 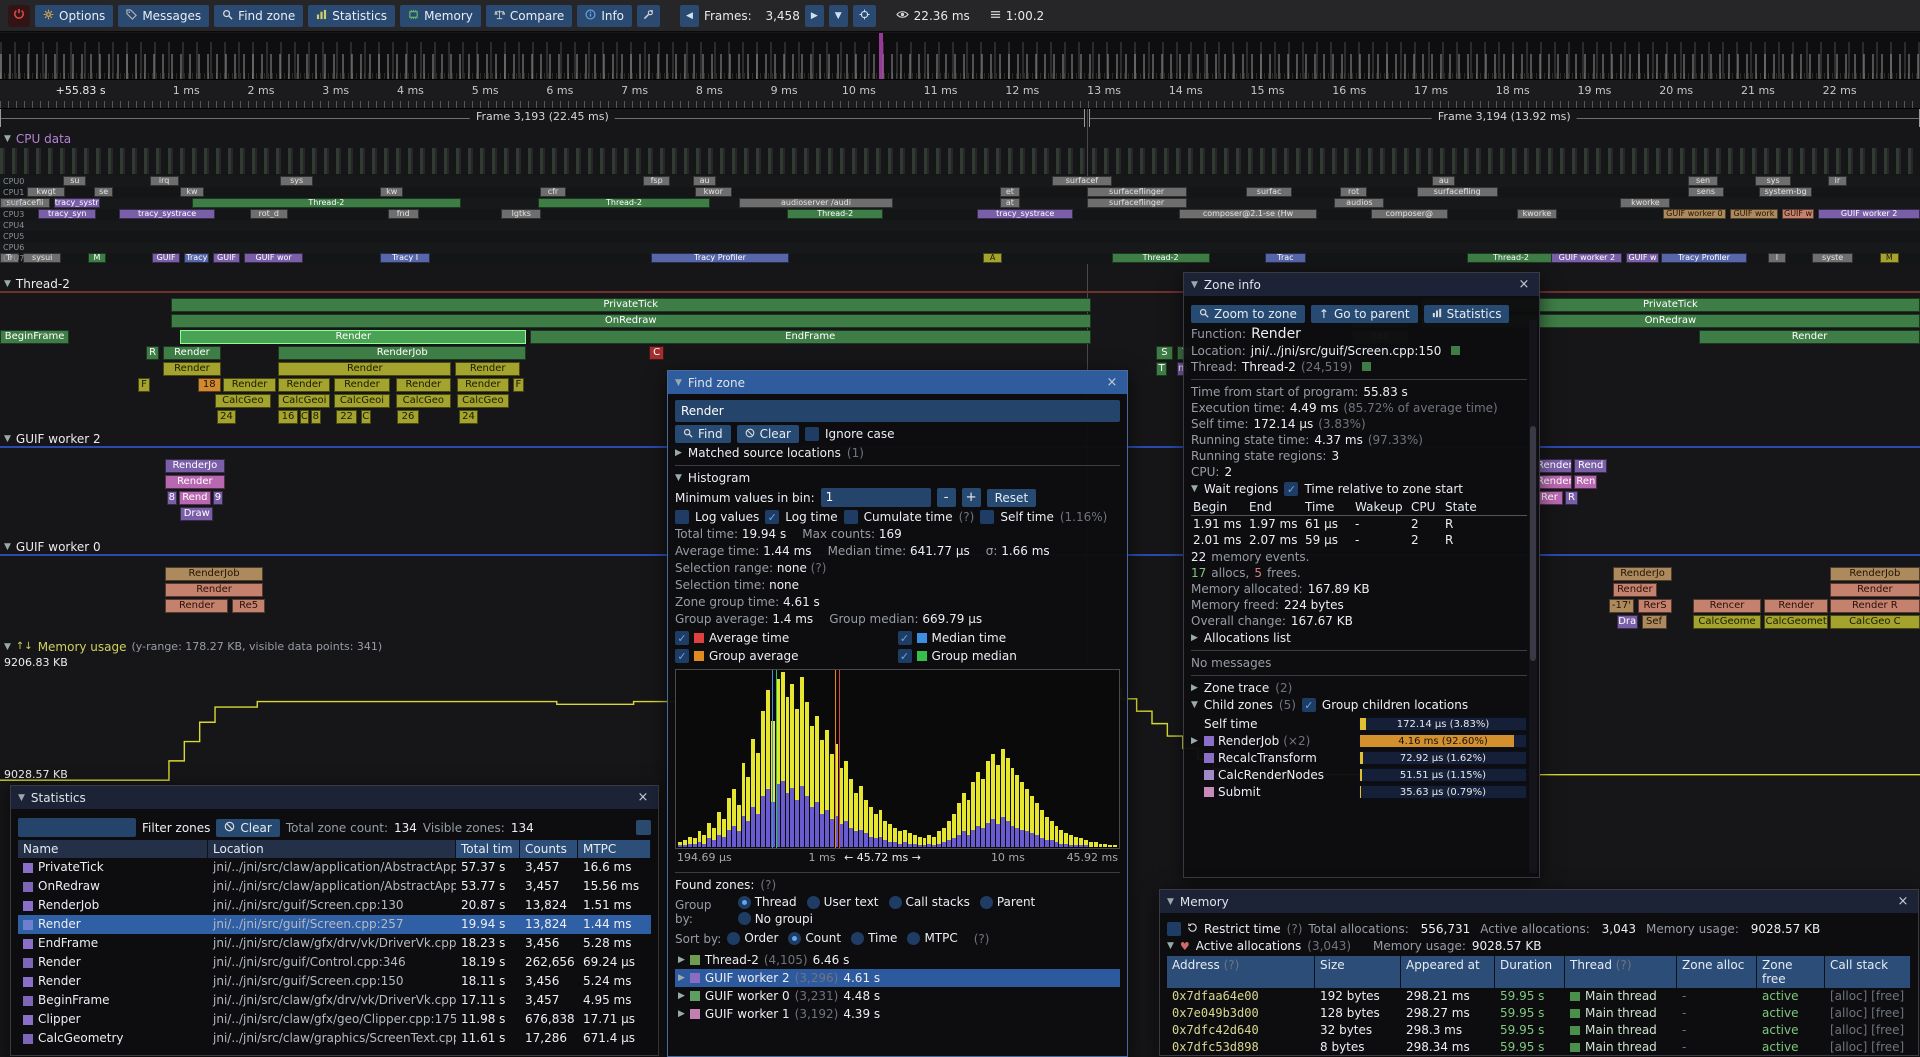 I want to click on compare-button: Compare, so click(x=529, y=15).